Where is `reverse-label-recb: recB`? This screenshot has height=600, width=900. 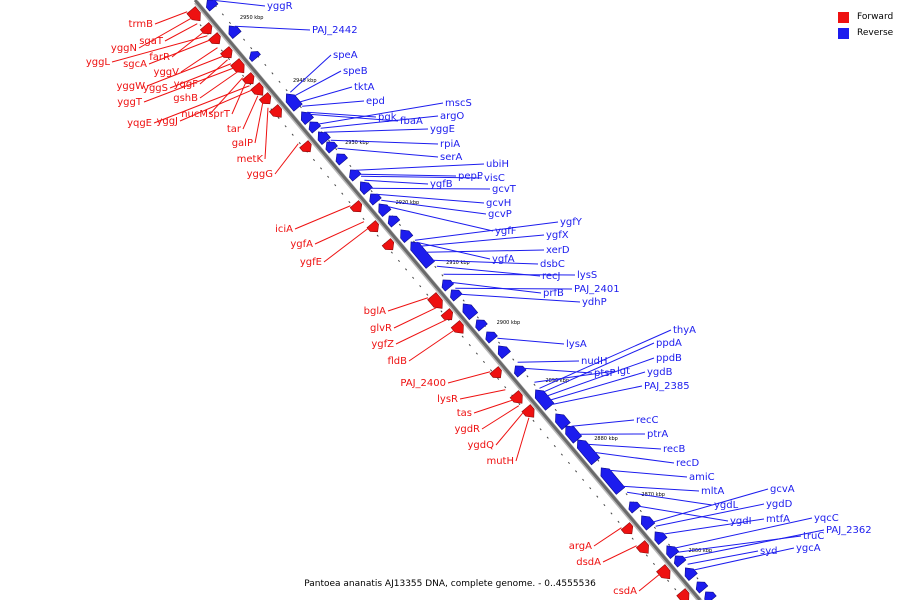
reverse-label-recb: recB is located at coordinates (674, 449).